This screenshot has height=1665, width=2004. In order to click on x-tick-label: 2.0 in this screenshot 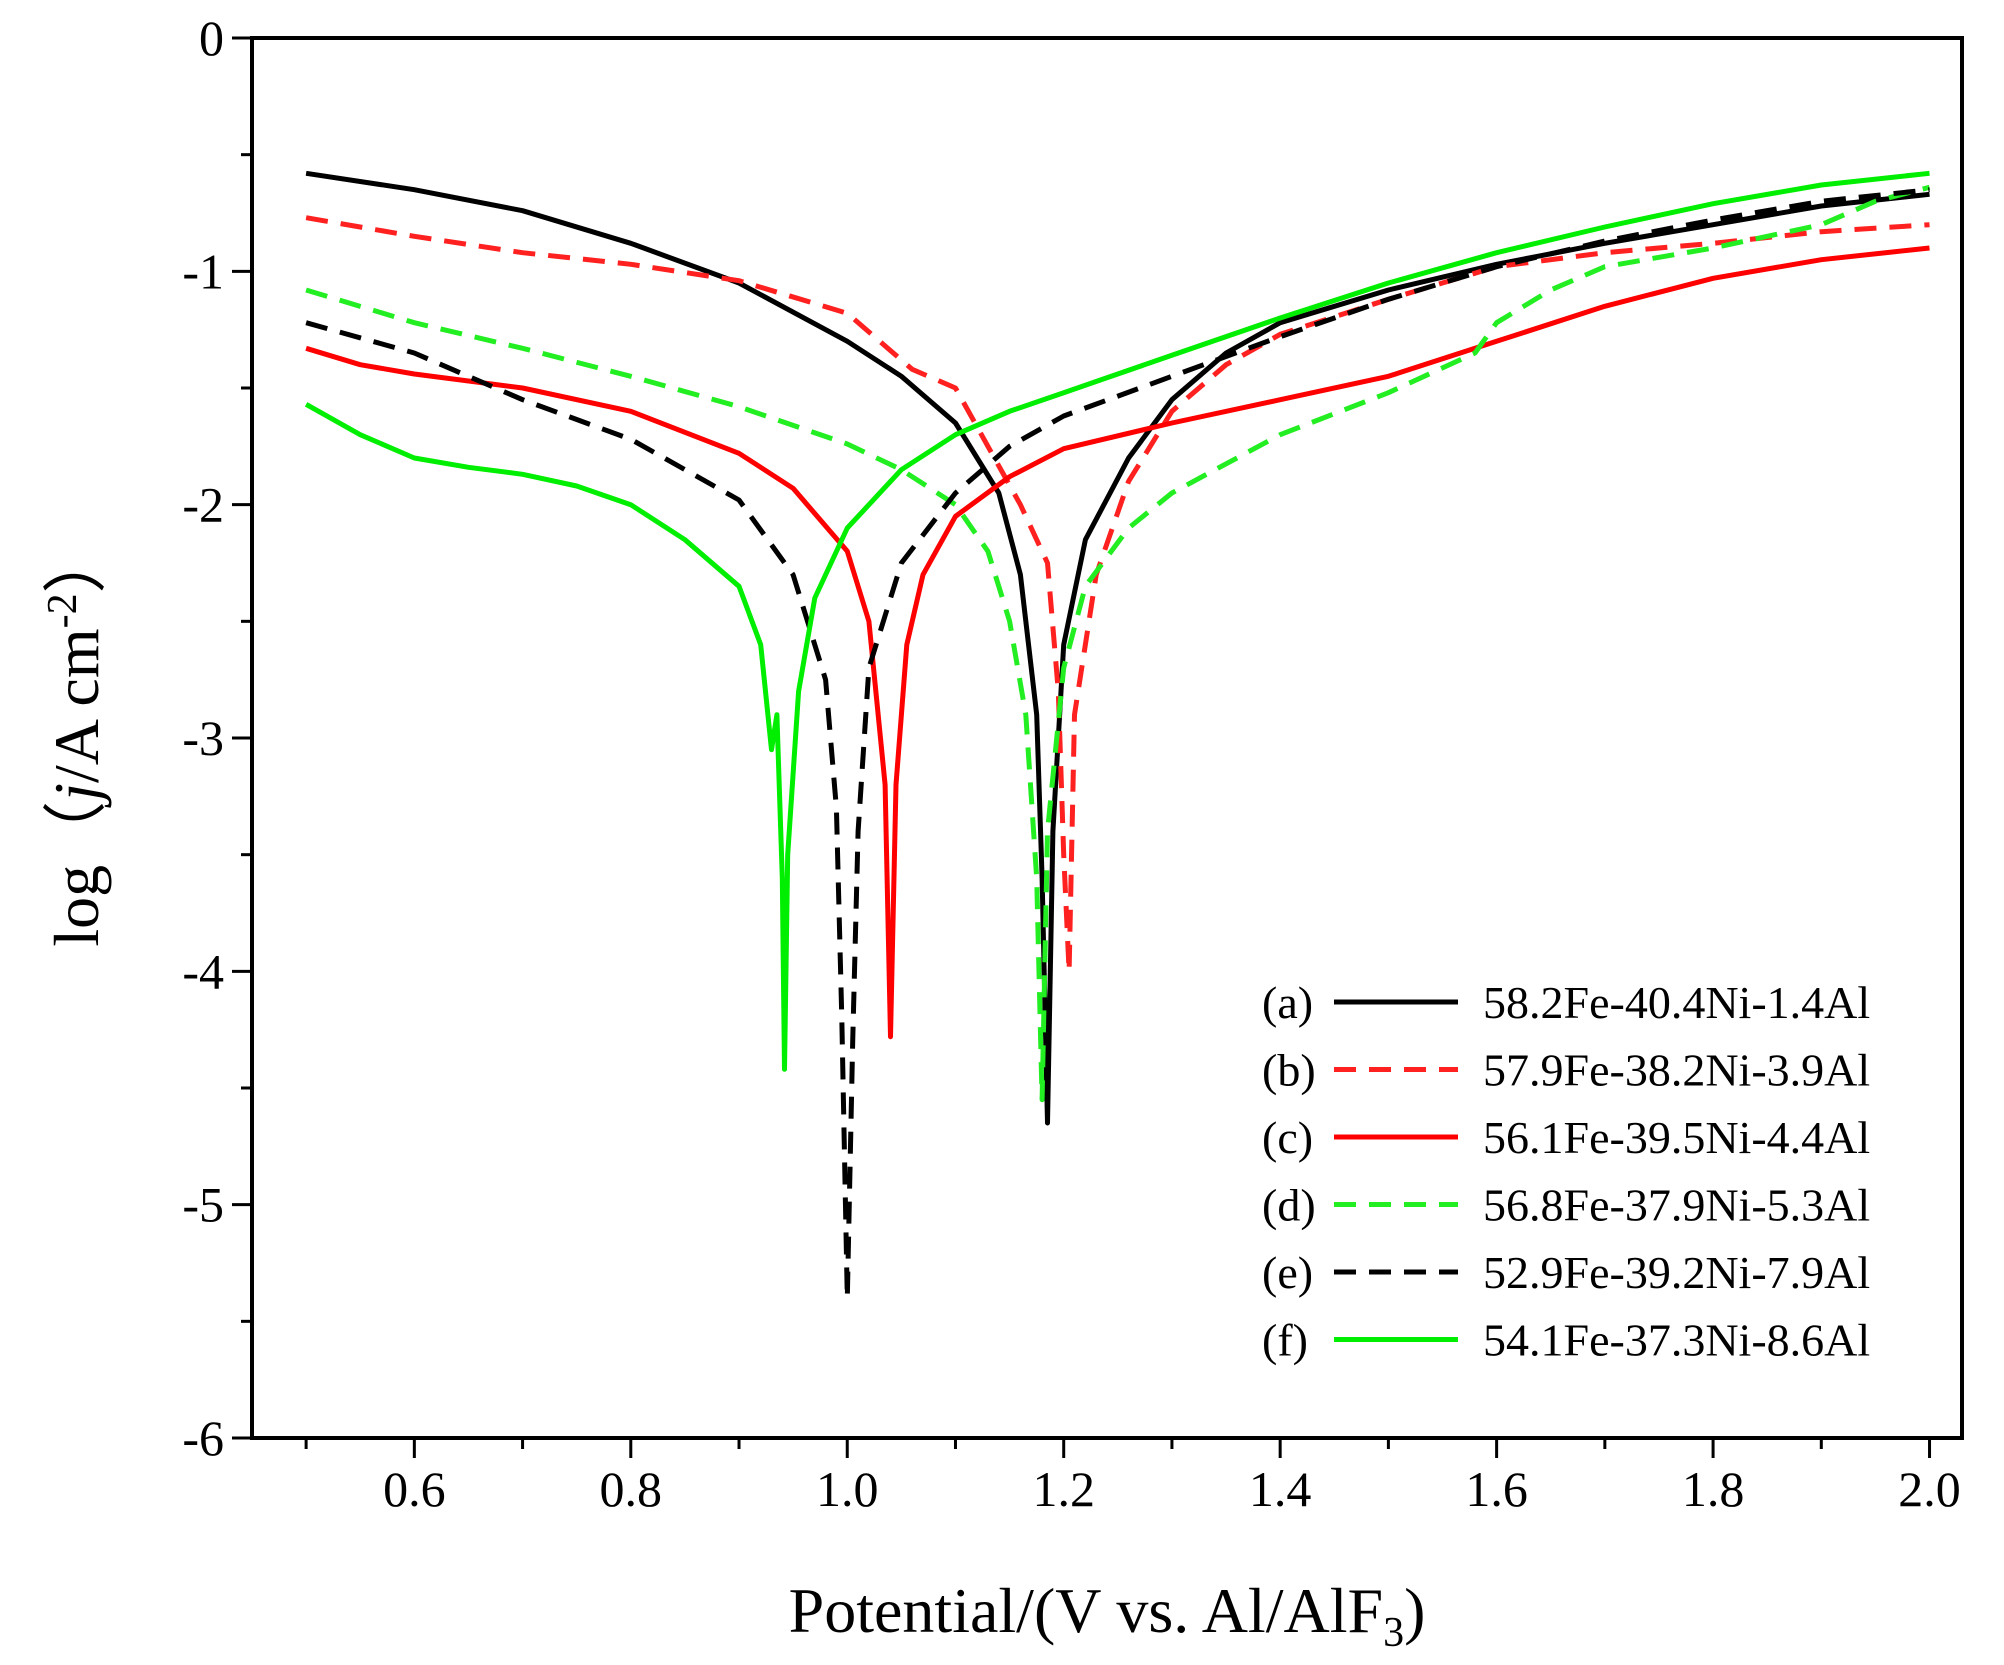, I will do `click(1929, 1489)`.